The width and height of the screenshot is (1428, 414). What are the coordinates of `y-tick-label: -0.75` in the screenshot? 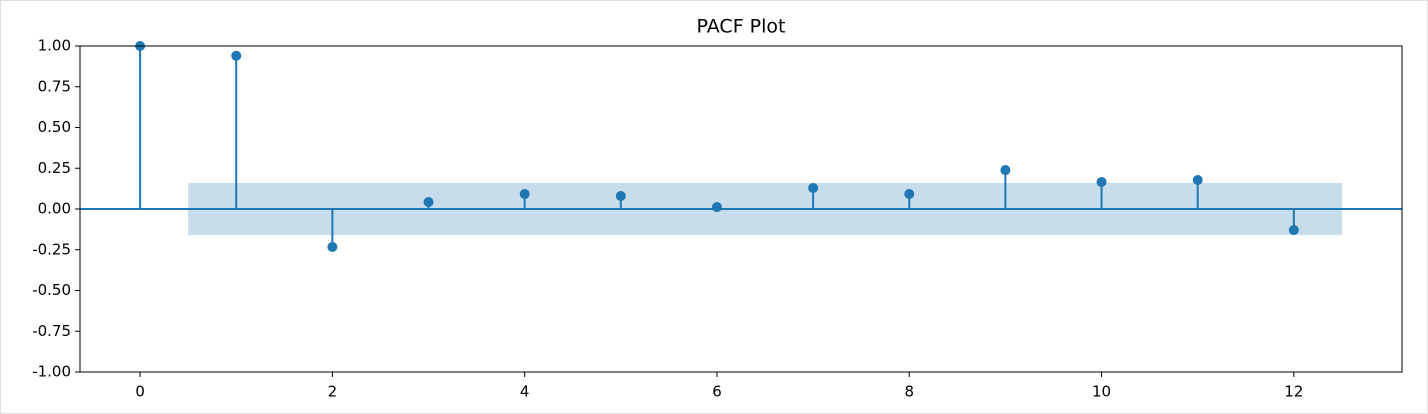 It's located at (51, 331).